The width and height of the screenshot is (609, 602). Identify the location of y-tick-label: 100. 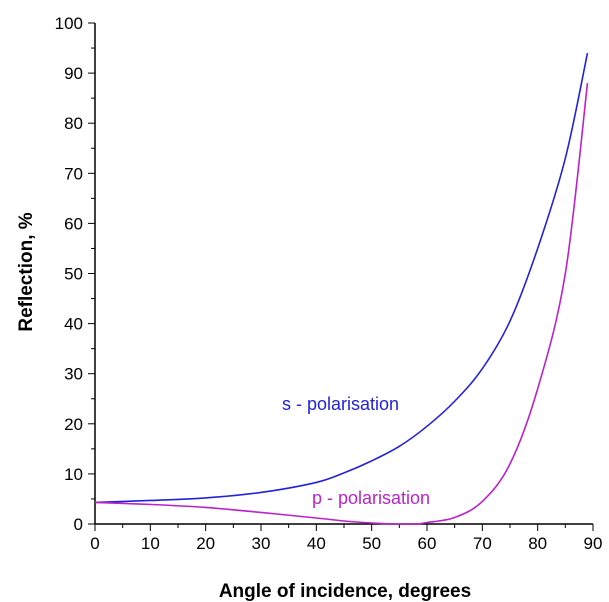
(69, 23).